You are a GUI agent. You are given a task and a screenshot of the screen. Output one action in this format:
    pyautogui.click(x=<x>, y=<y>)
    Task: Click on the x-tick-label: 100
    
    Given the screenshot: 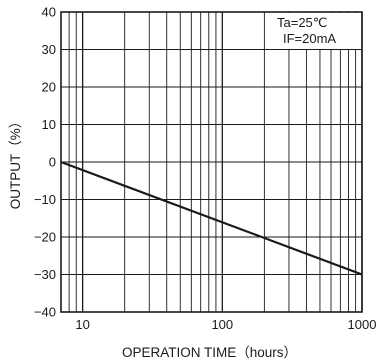 What is the action you would take?
    pyautogui.click(x=222, y=324)
    